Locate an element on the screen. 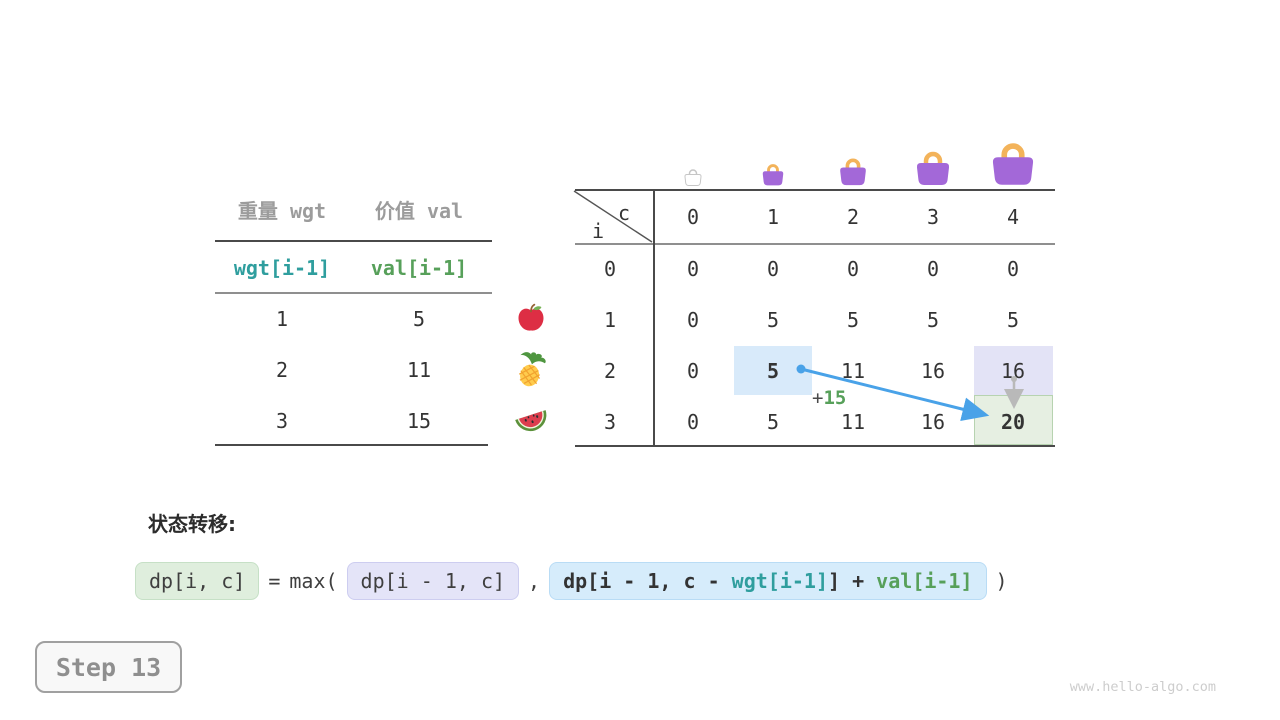  dp-row-header-1: 1 is located at coordinates (610, 320).